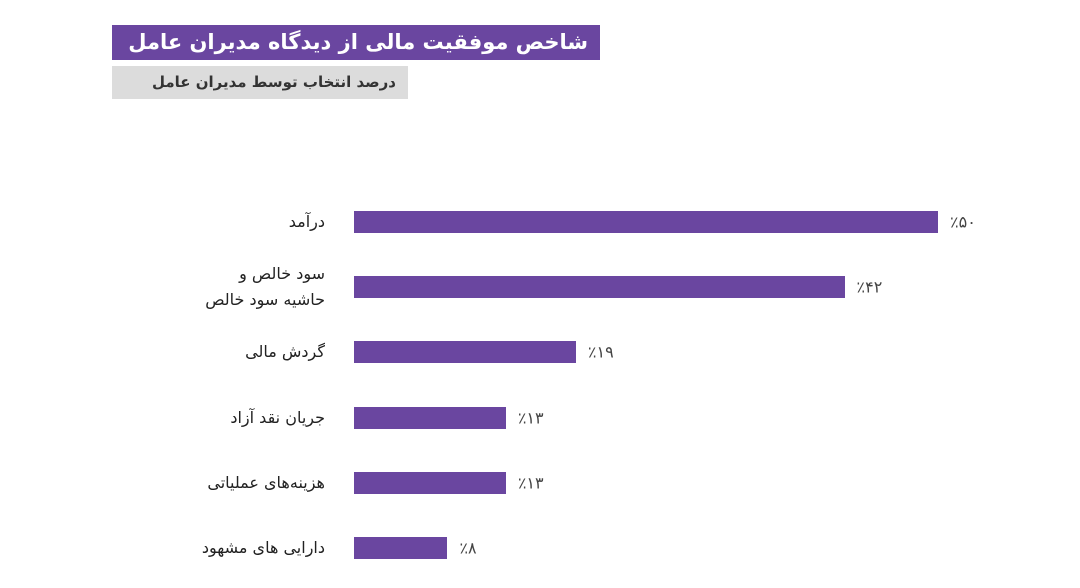 Image resolution: width=1080 pixels, height=588 pixels. What do you see at coordinates (265, 287) in the screenshot?
I see `category-label: سود خالص و حاشیه سود خالص` at bounding box center [265, 287].